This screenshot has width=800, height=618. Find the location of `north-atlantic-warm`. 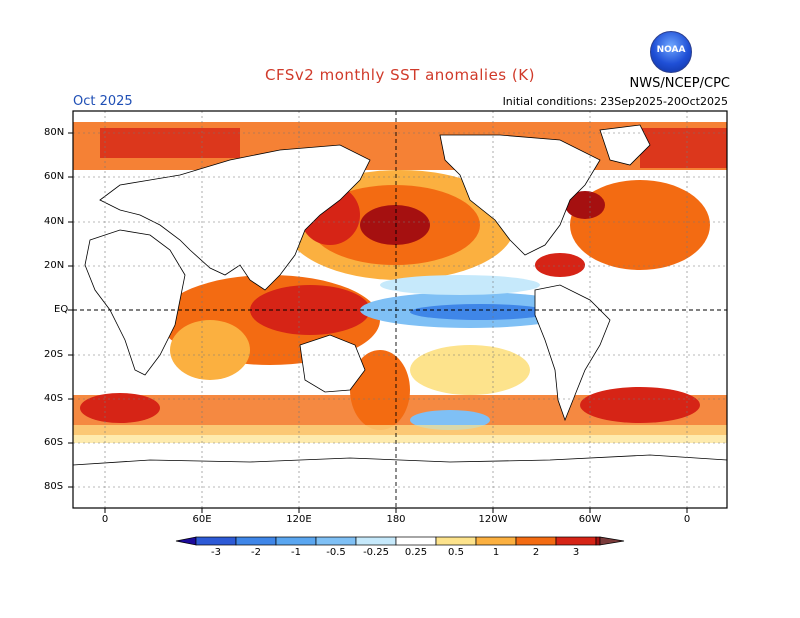

north-atlantic-warm is located at coordinates (640, 225).